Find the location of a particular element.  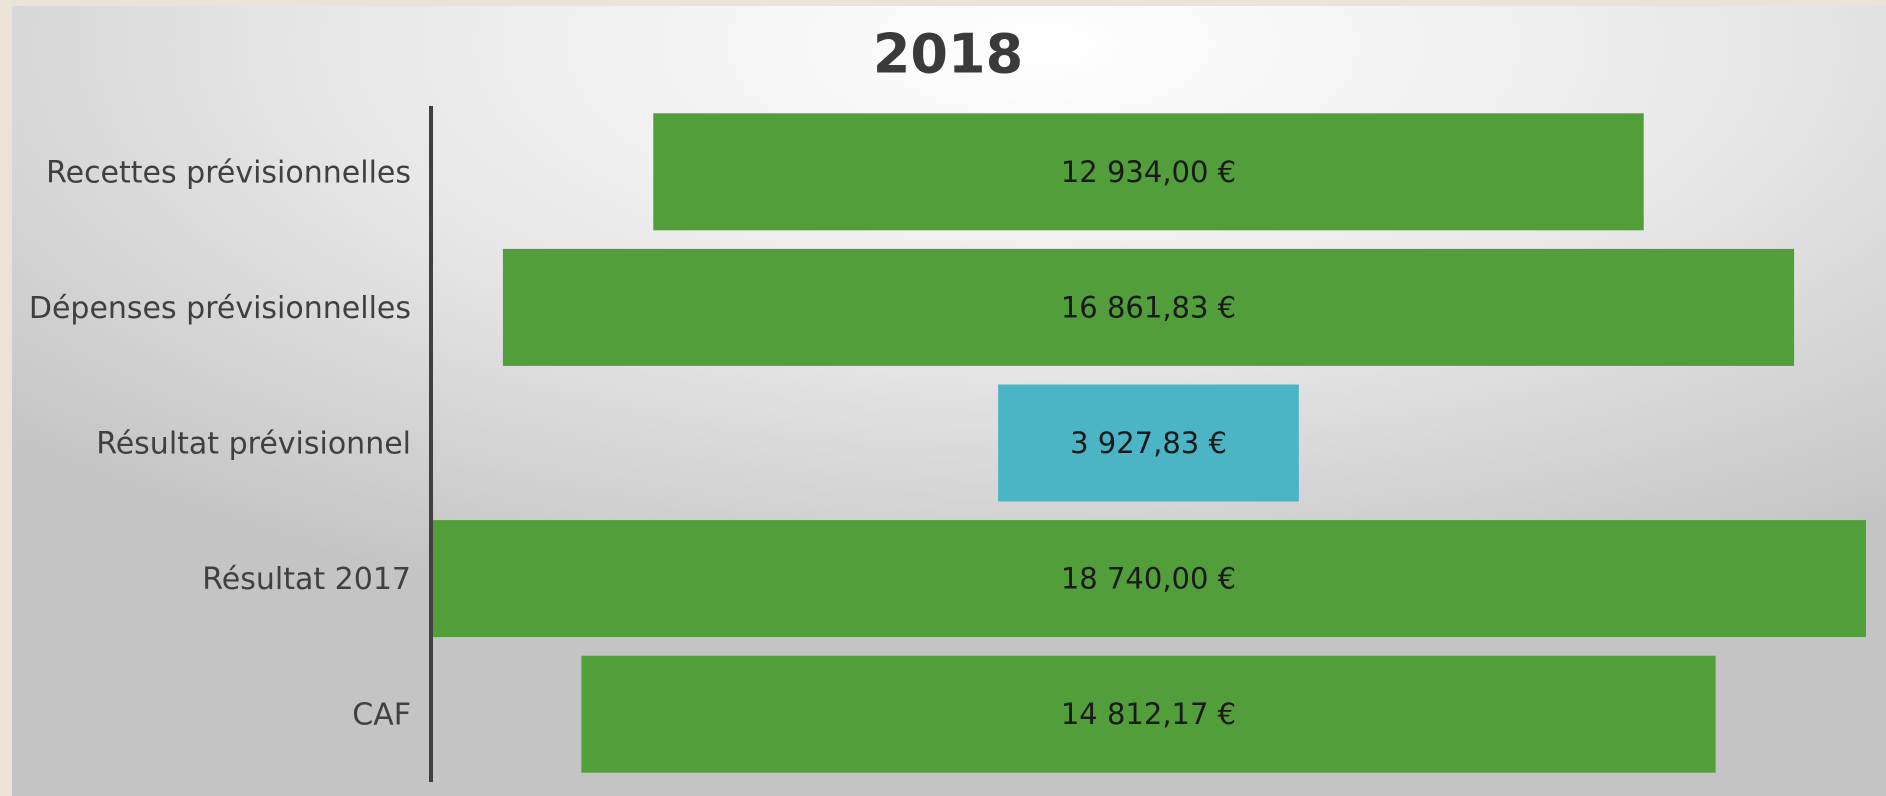

chart-title: 2018 is located at coordinates (948, 54).